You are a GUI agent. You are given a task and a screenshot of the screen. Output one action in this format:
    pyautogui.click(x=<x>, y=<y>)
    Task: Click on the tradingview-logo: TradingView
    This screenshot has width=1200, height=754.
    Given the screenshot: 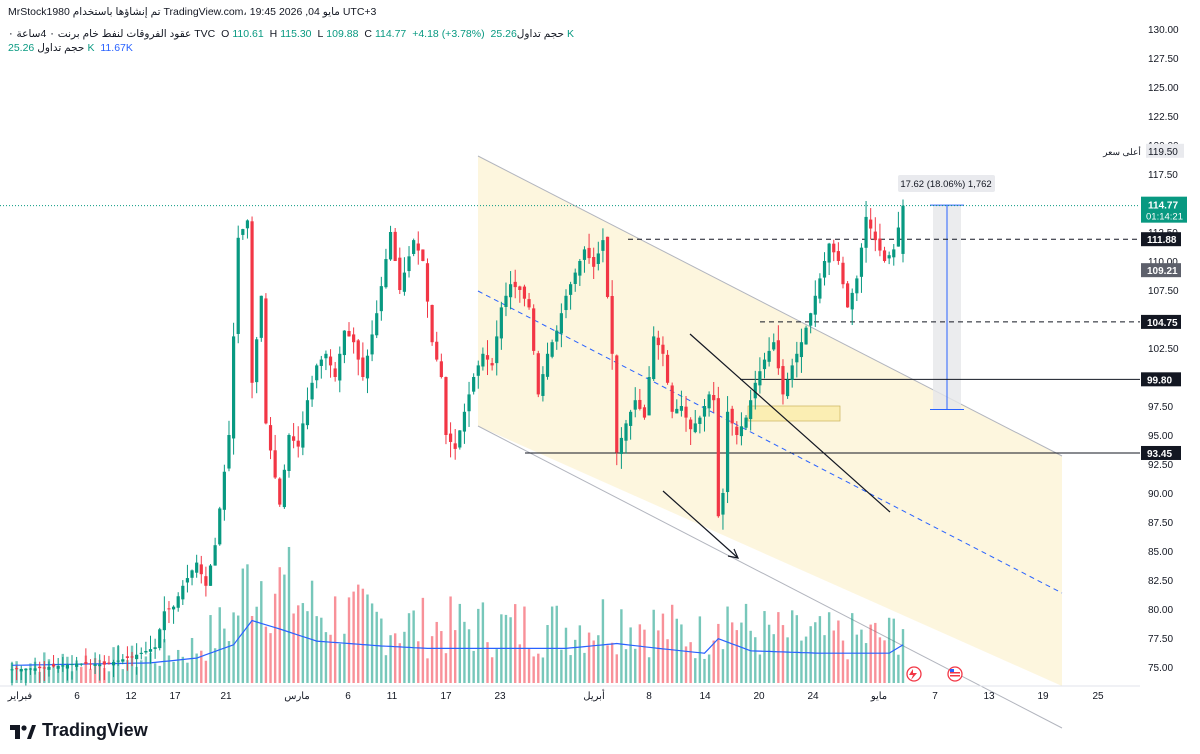 What is the action you would take?
    pyautogui.click(x=79, y=730)
    